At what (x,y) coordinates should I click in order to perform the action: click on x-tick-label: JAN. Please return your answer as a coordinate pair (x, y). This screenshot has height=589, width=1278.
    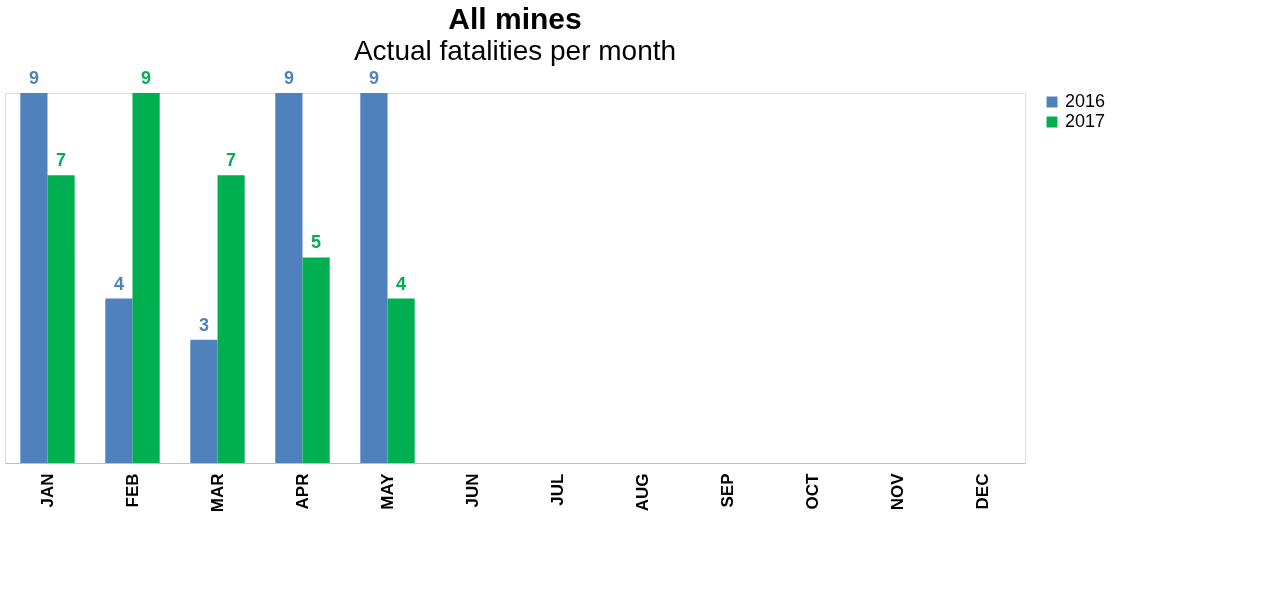
    Looking at the image, I should click on (47, 490).